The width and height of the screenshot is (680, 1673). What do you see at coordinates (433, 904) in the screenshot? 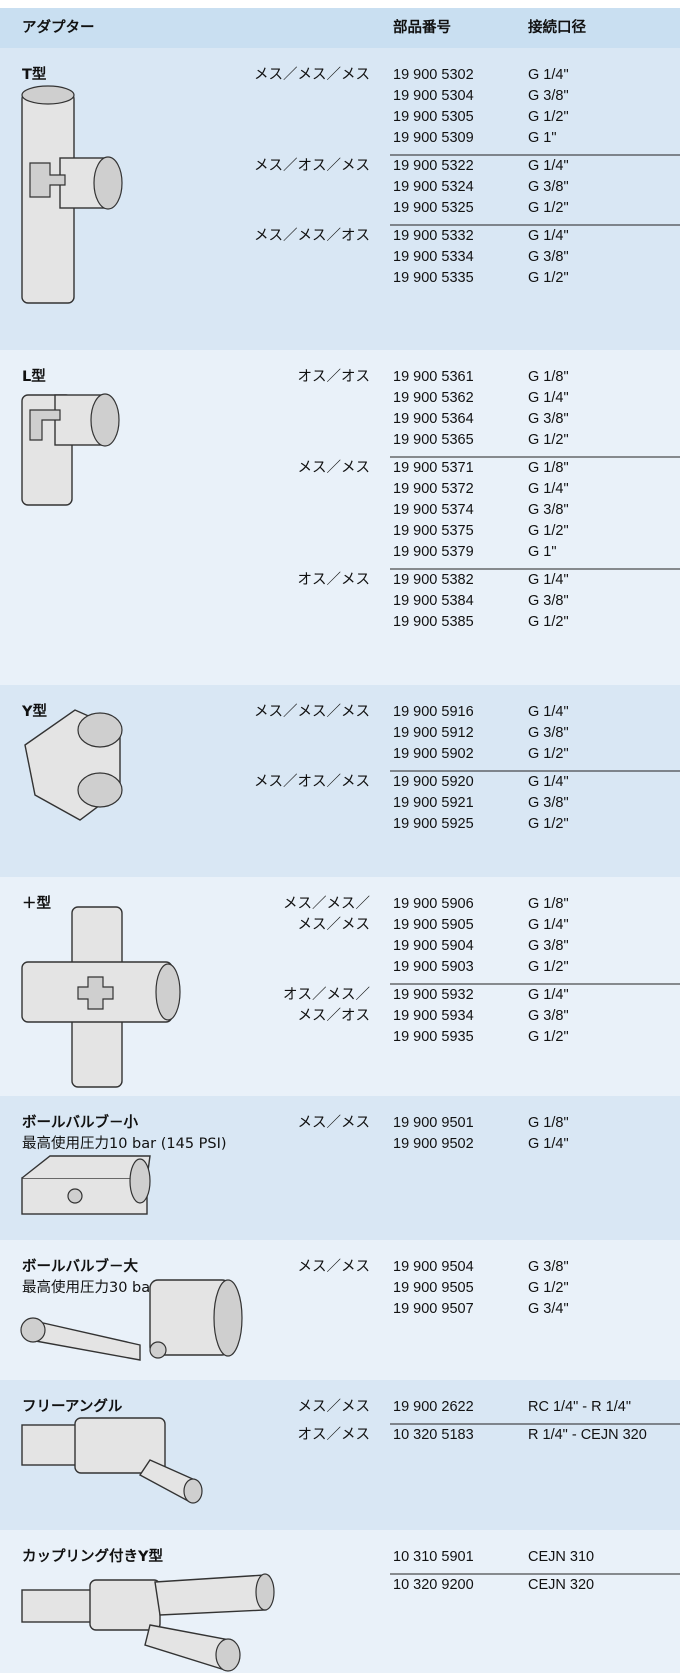
I see `part-number: 19 900 5906` at bounding box center [433, 904].